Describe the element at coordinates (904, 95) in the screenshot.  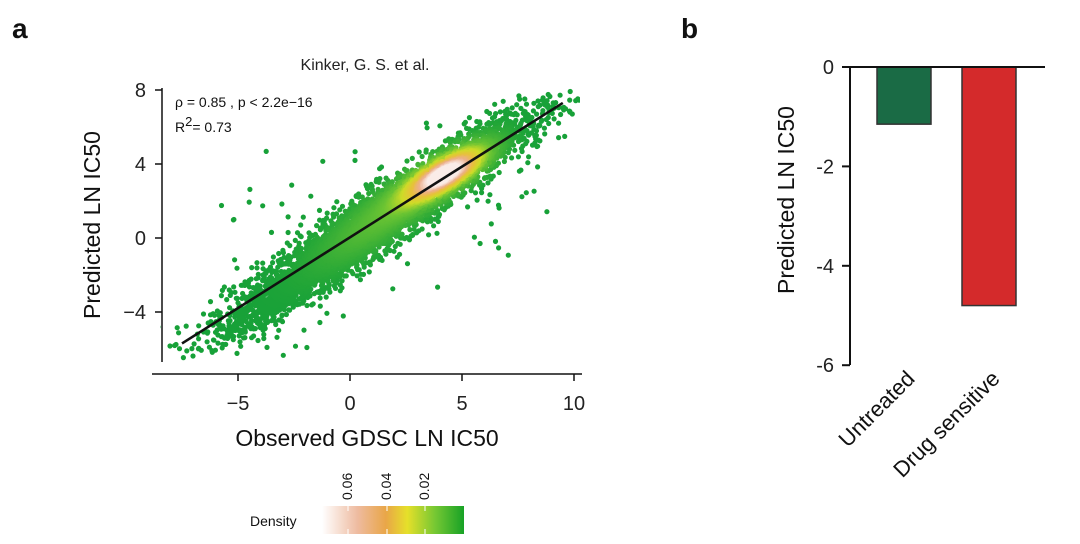
I see `bar-untreated` at that location.